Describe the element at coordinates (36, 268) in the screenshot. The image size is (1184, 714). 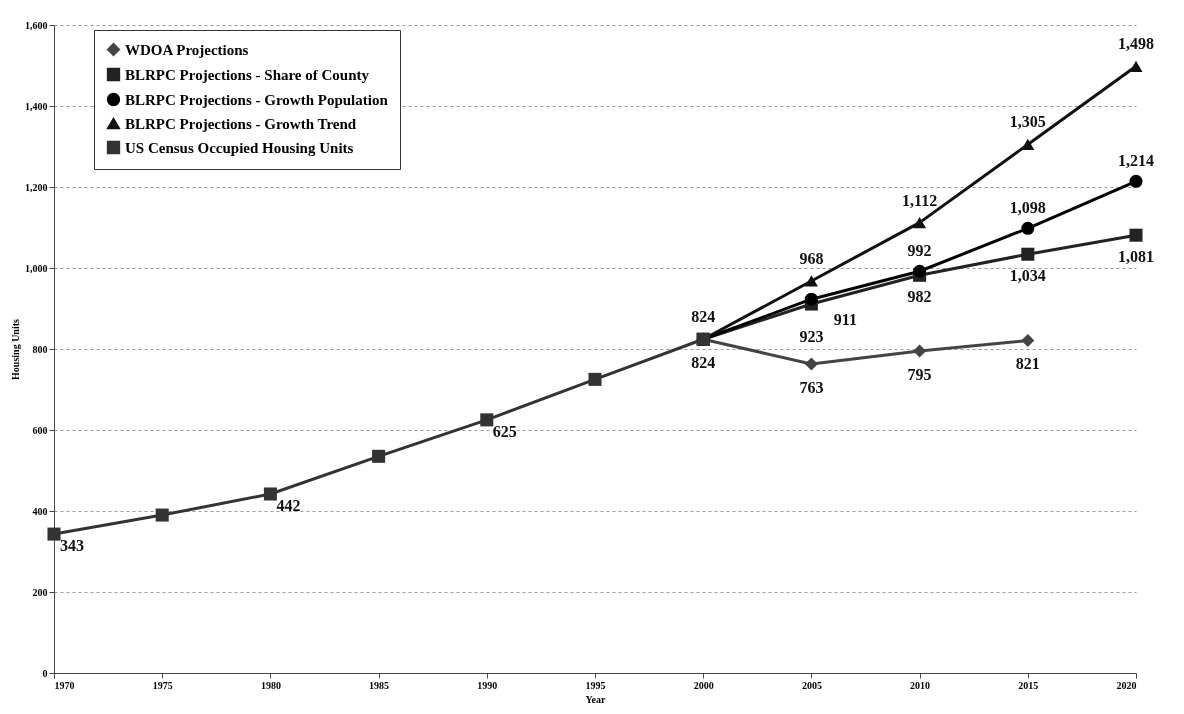
I see `y-tick-label: 1,000` at that location.